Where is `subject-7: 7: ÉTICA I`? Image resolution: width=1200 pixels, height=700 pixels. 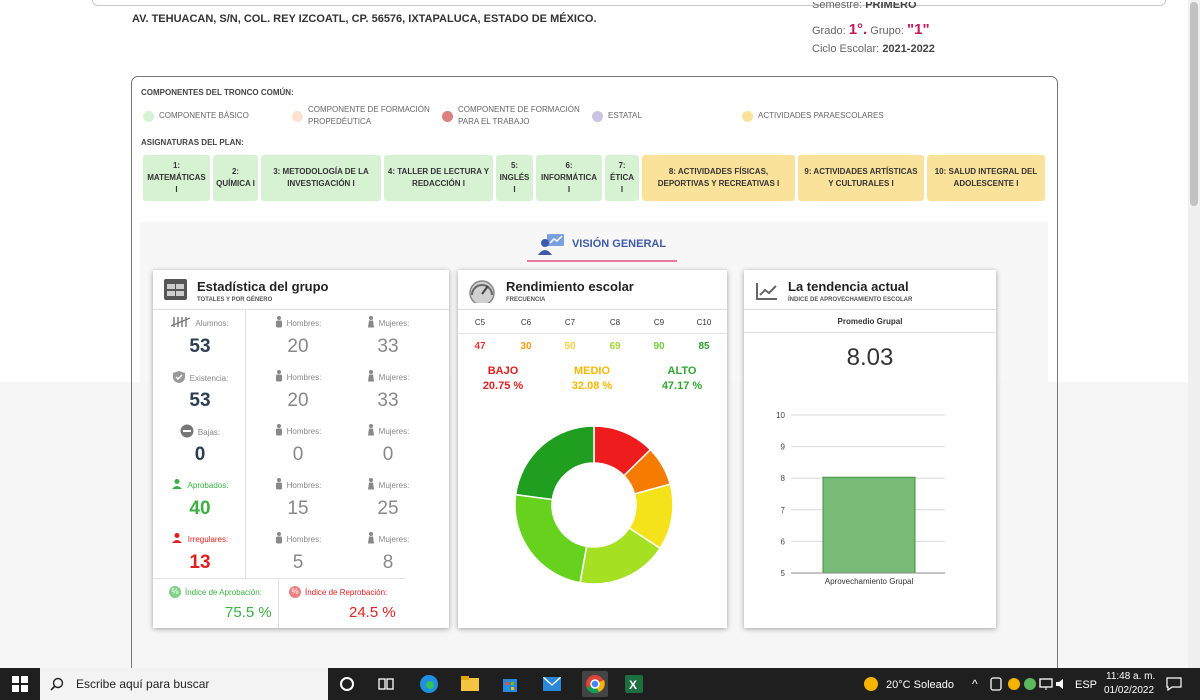 subject-7: 7: ÉTICA I is located at coordinates (622, 178).